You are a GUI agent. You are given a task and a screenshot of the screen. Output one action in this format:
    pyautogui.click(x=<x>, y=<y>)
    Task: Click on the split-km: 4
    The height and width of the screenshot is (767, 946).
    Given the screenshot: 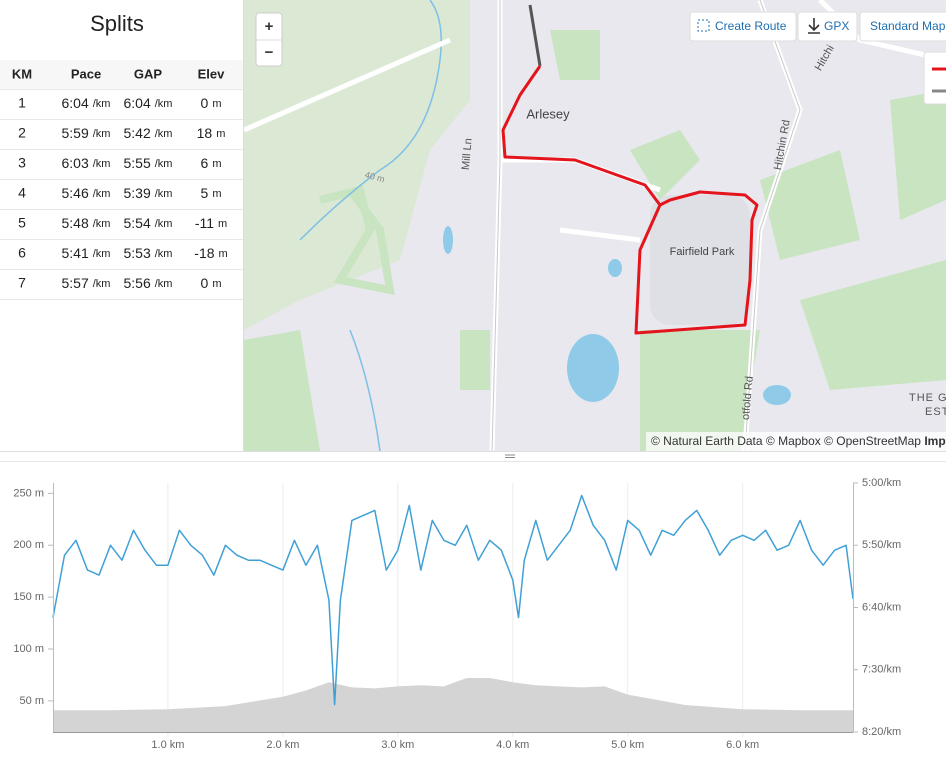 What is the action you would take?
    pyautogui.click(x=22, y=193)
    